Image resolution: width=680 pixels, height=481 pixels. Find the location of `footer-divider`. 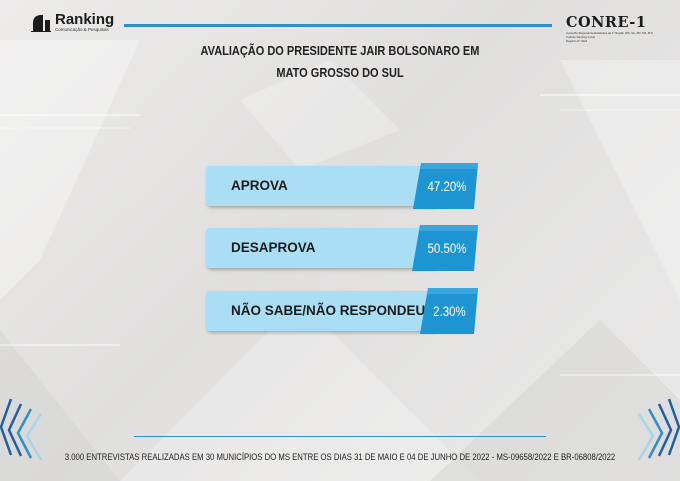

footer-divider is located at coordinates (340, 436).